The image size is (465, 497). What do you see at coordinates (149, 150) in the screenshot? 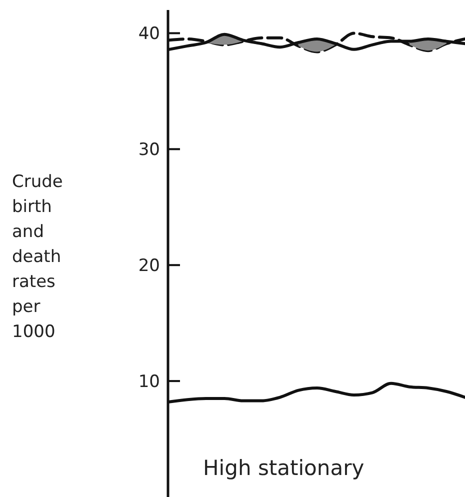
I see `y-tick-label: 30` at bounding box center [149, 150].